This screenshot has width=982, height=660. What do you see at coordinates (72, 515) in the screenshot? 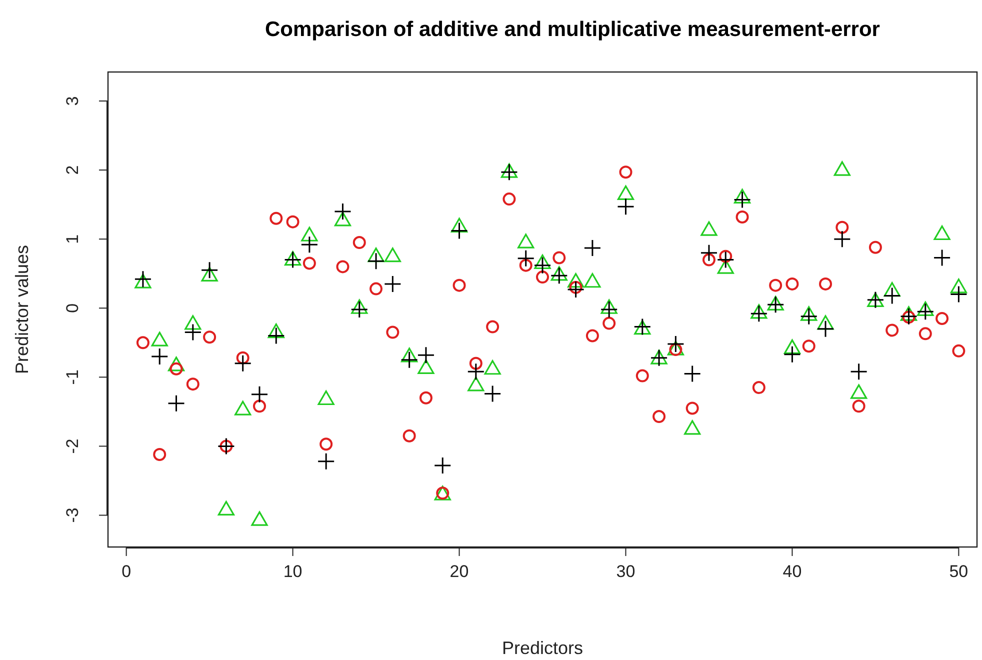
I see `y-tick-label: -3` at bounding box center [72, 515].